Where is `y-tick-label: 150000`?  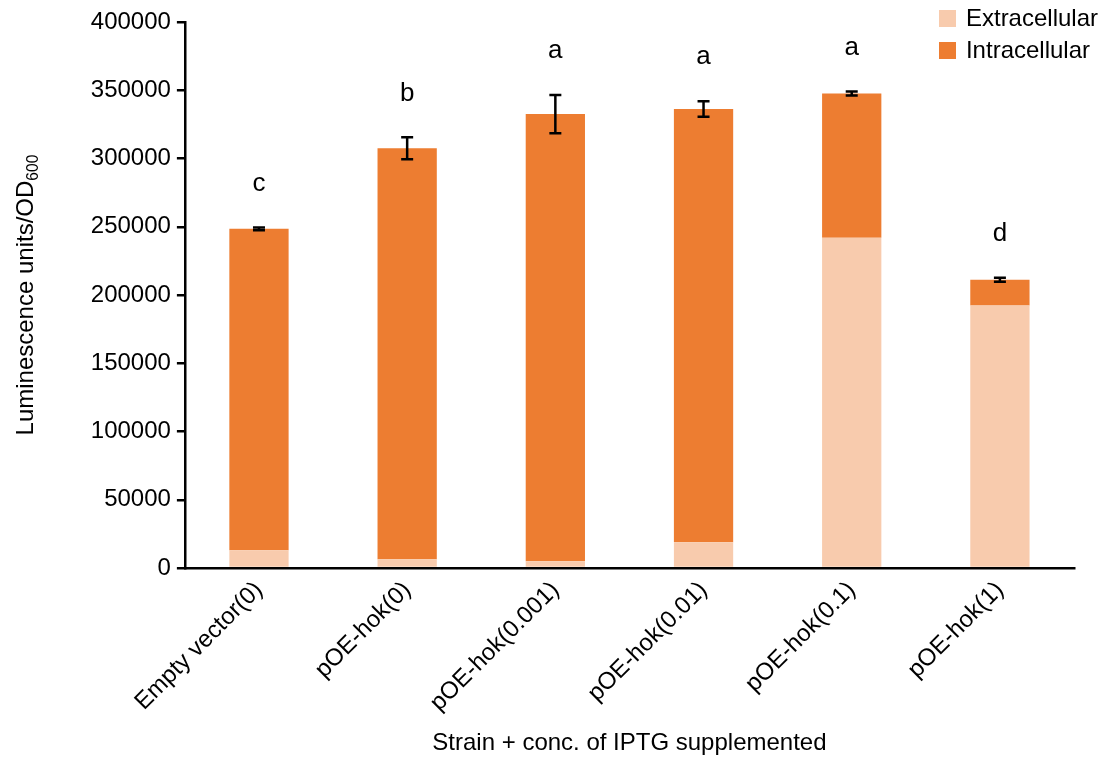 y-tick-label: 150000 is located at coordinates (130, 361).